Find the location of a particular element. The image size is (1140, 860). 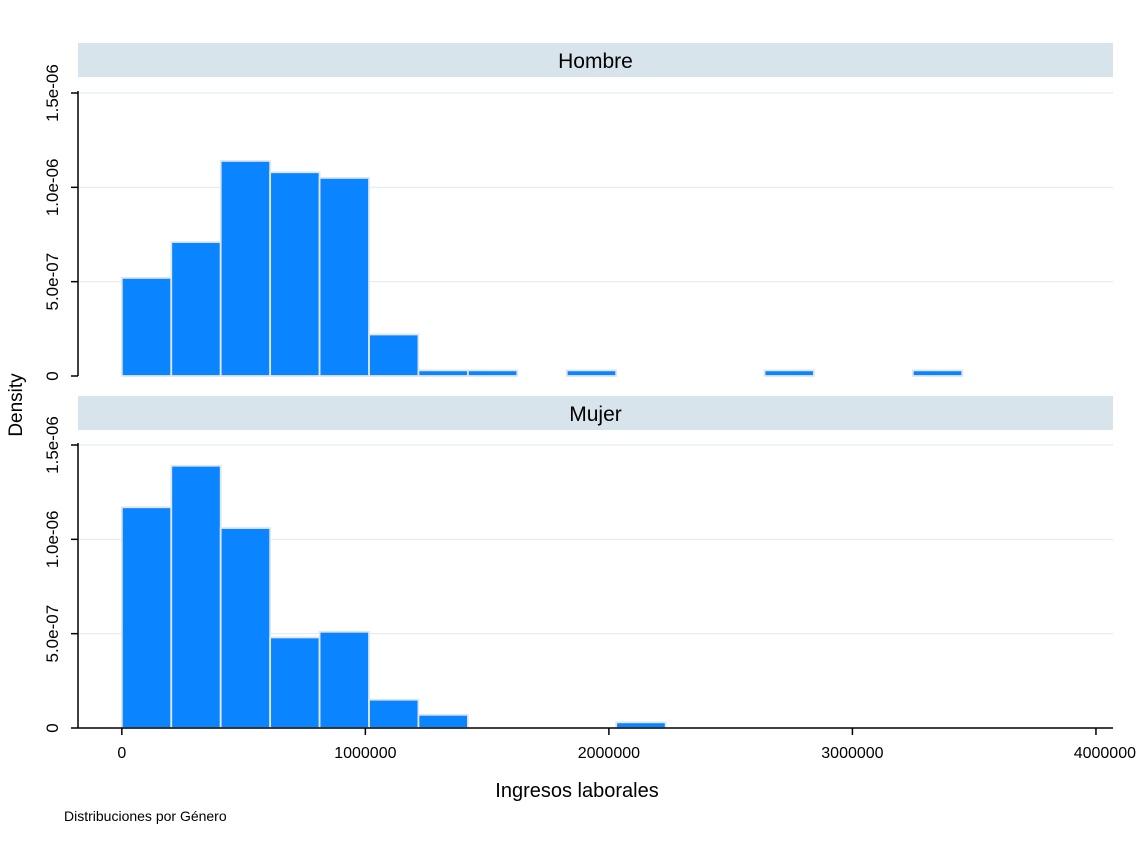

x-axis: 0 1000000 2000000 3000000 4000000 is located at coordinates (607, 744).